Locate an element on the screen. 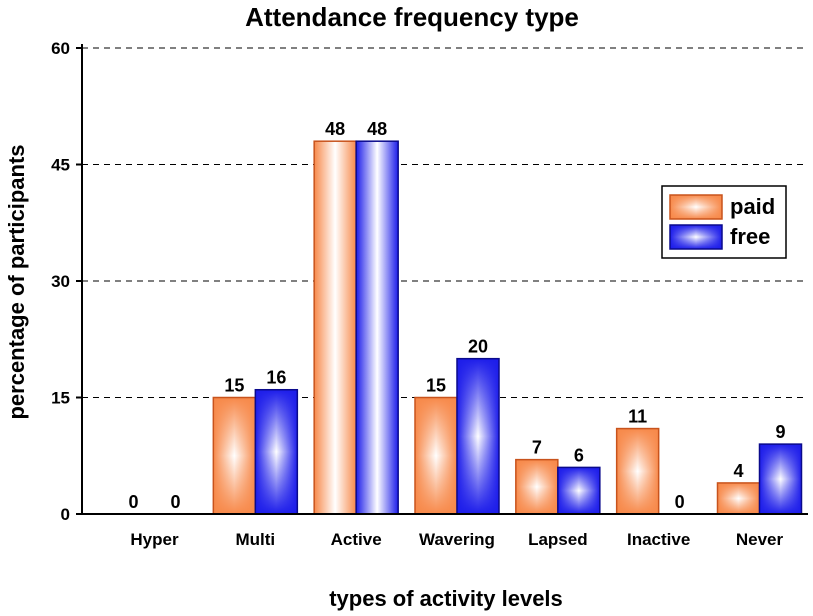 The width and height of the screenshot is (813, 616). bar-paid-multi is located at coordinates (234, 455).